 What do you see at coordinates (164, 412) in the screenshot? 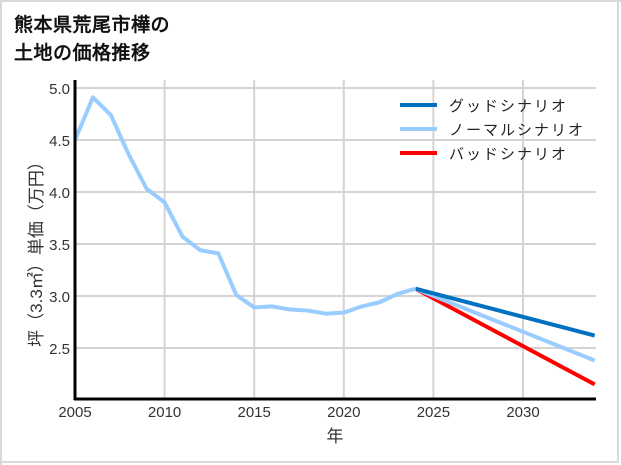
I see `x-tick-label: 2010` at bounding box center [164, 412].